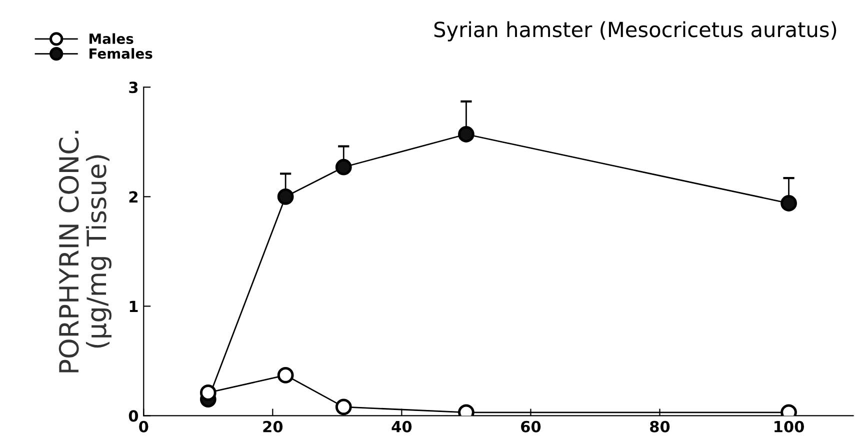 This screenshot has height=447, width=855. I want to click on y-axis-title: PORPHYRIN CONC. (μg/mg Tissue), so click(85, 251).